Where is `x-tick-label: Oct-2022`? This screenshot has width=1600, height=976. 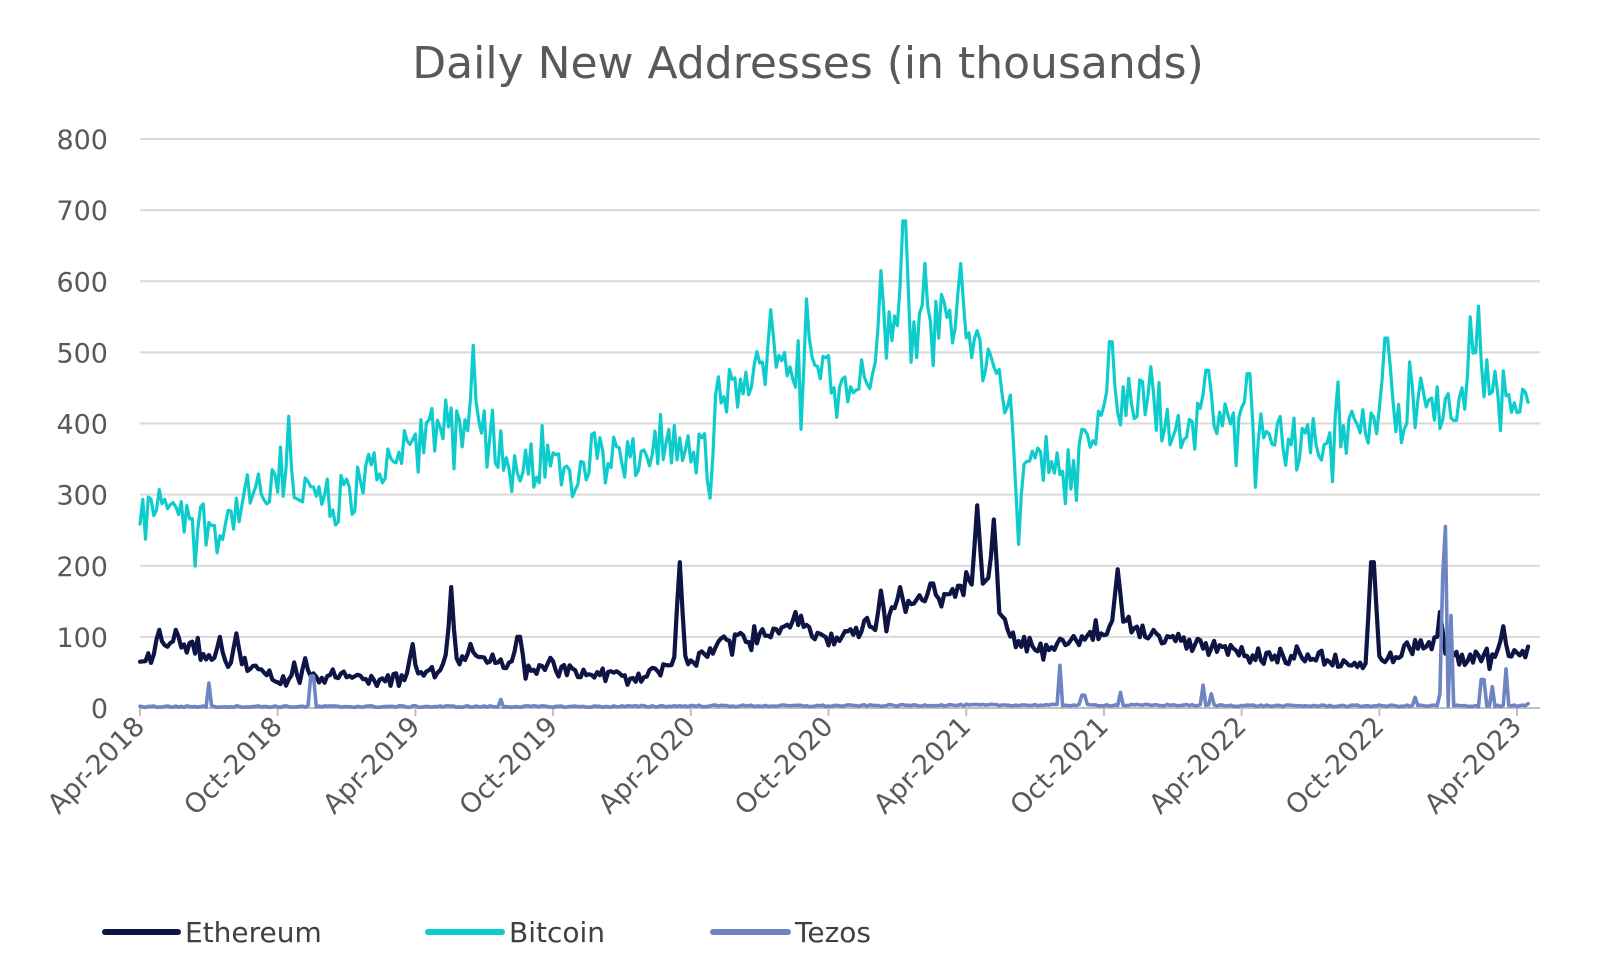
x-tick-label: Oct-2022 is located at coordinates (1335, 766).